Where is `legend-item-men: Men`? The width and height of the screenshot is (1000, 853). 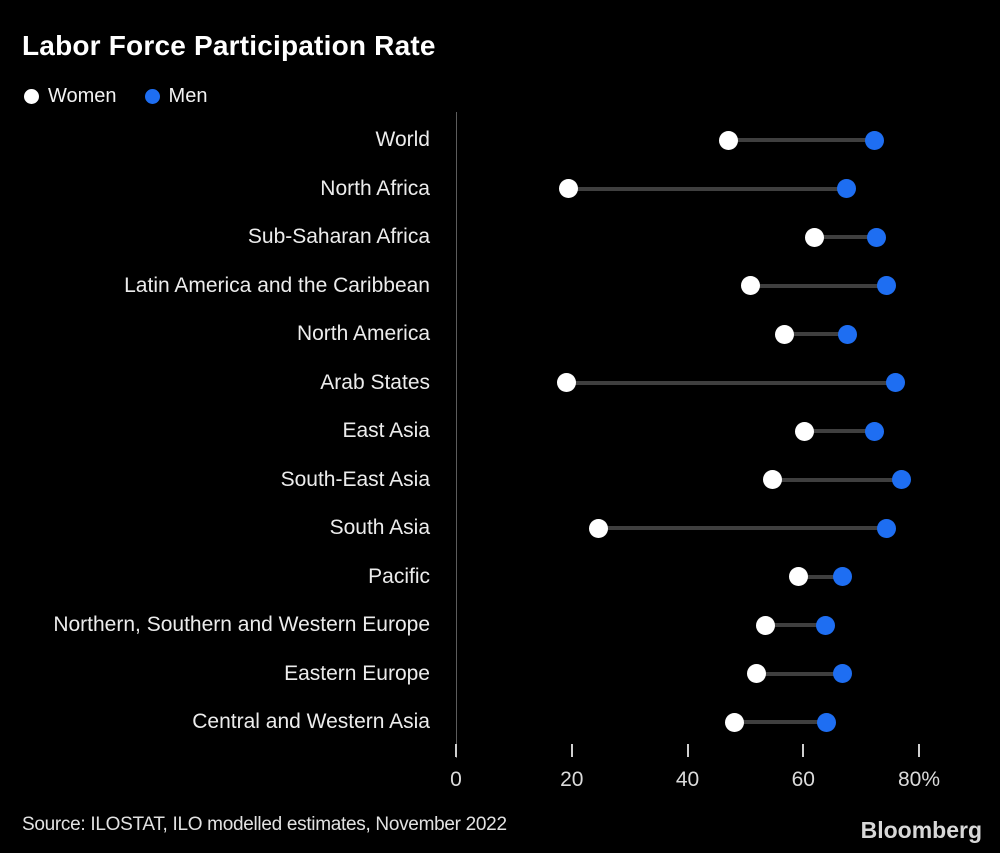
legend-item-men: Men is located at coordinates (176, 96).